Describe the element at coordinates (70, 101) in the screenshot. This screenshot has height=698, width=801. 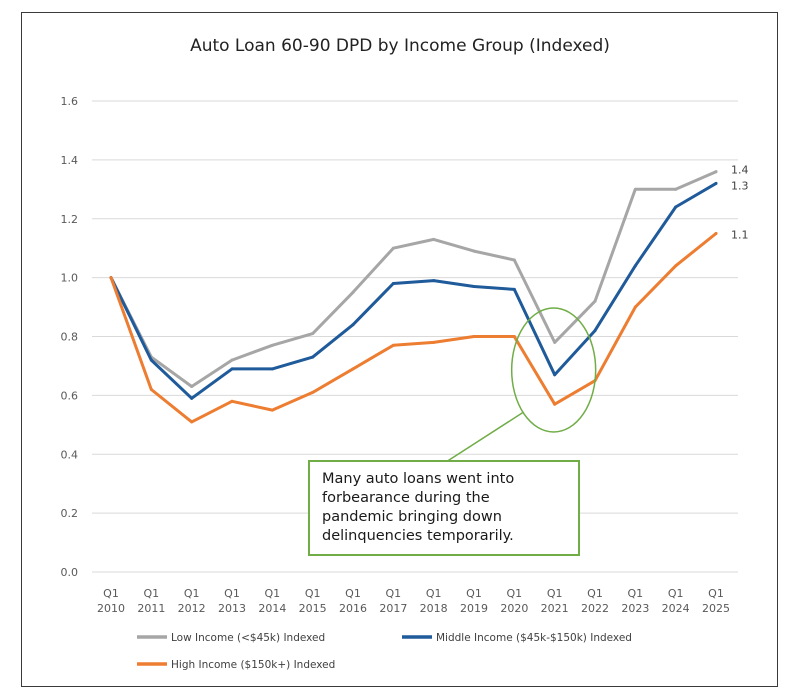
I see `y-tick-label: 1.6` at that location.